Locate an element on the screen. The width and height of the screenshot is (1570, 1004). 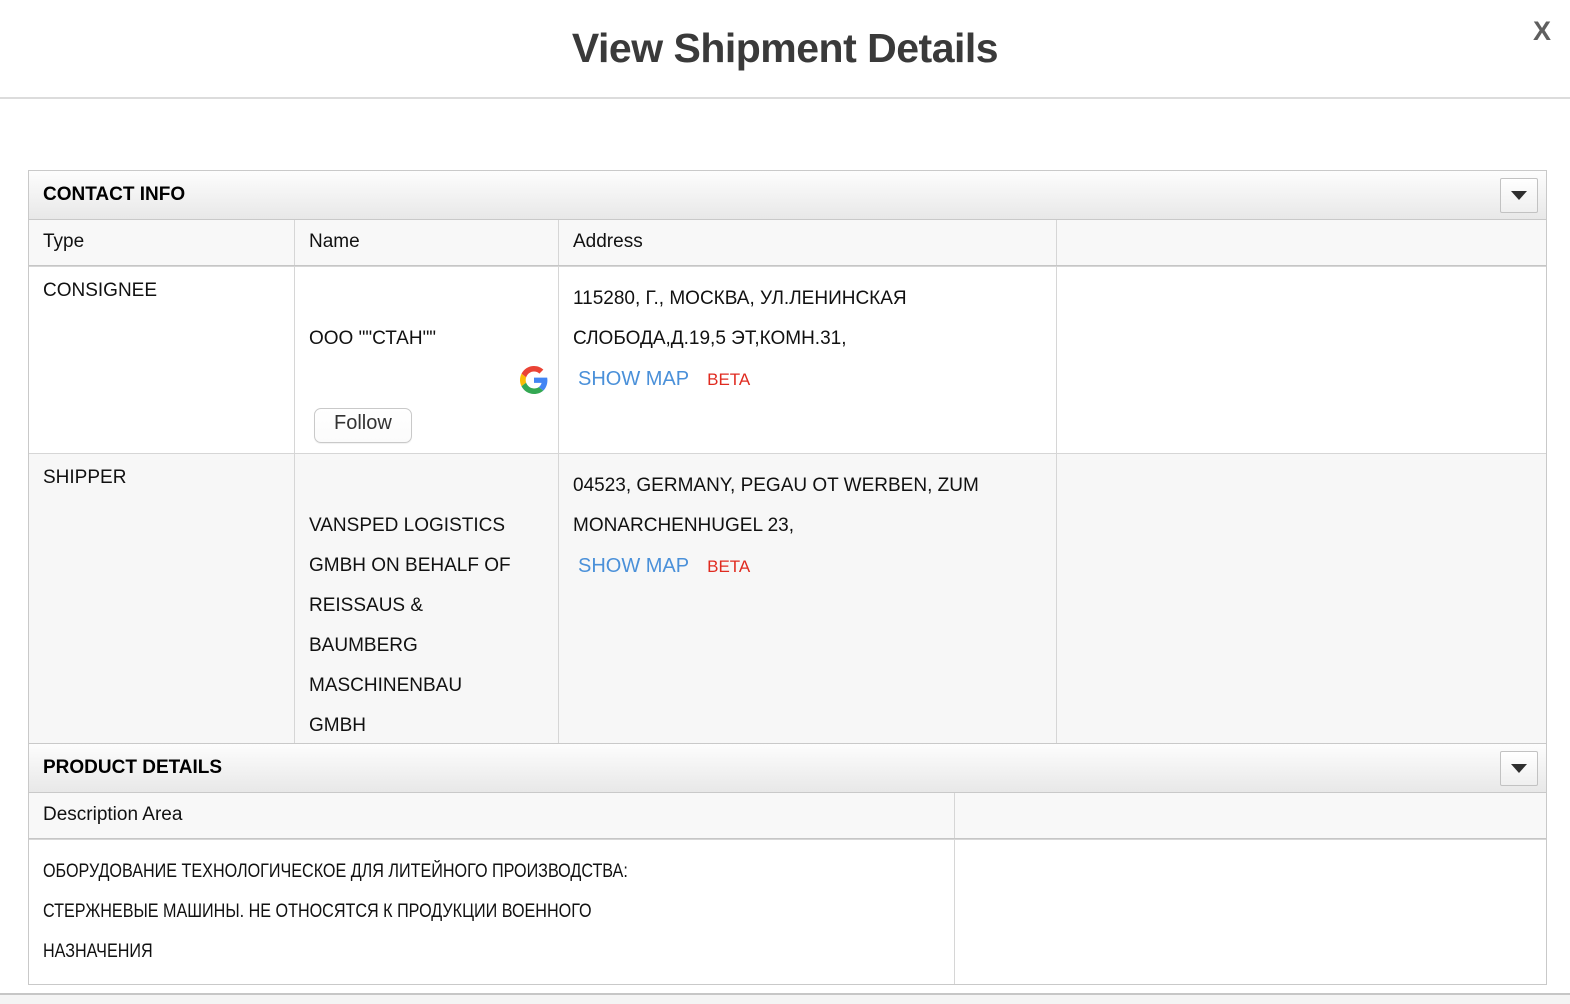
contact-name-text: ООО ""СТАН"" is located at coordinates (373, 338).